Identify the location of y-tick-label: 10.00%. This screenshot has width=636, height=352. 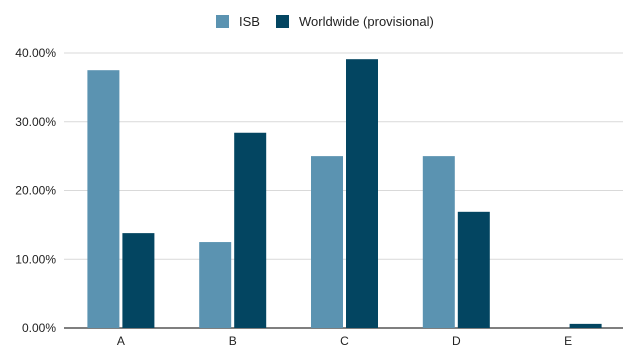
(35, 259).